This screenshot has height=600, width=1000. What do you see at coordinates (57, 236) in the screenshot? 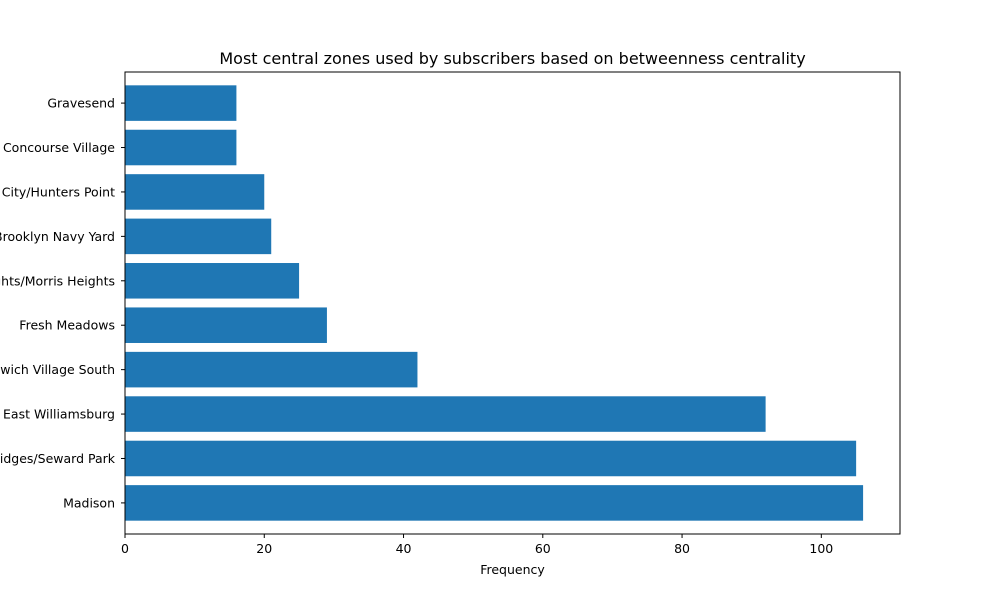
I see `y-tick-label: Brooklyn Navy Yard` at bounding box center [57, 236].